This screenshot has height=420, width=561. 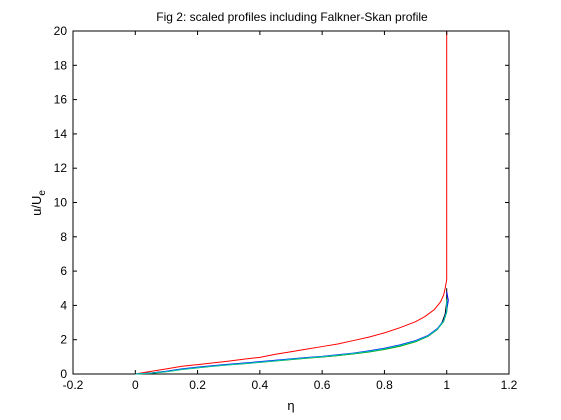 What do you see at coordinates (446, 385) in the screenshot?
I see `x-tick-label: 1` at bounding box center [446, 385].